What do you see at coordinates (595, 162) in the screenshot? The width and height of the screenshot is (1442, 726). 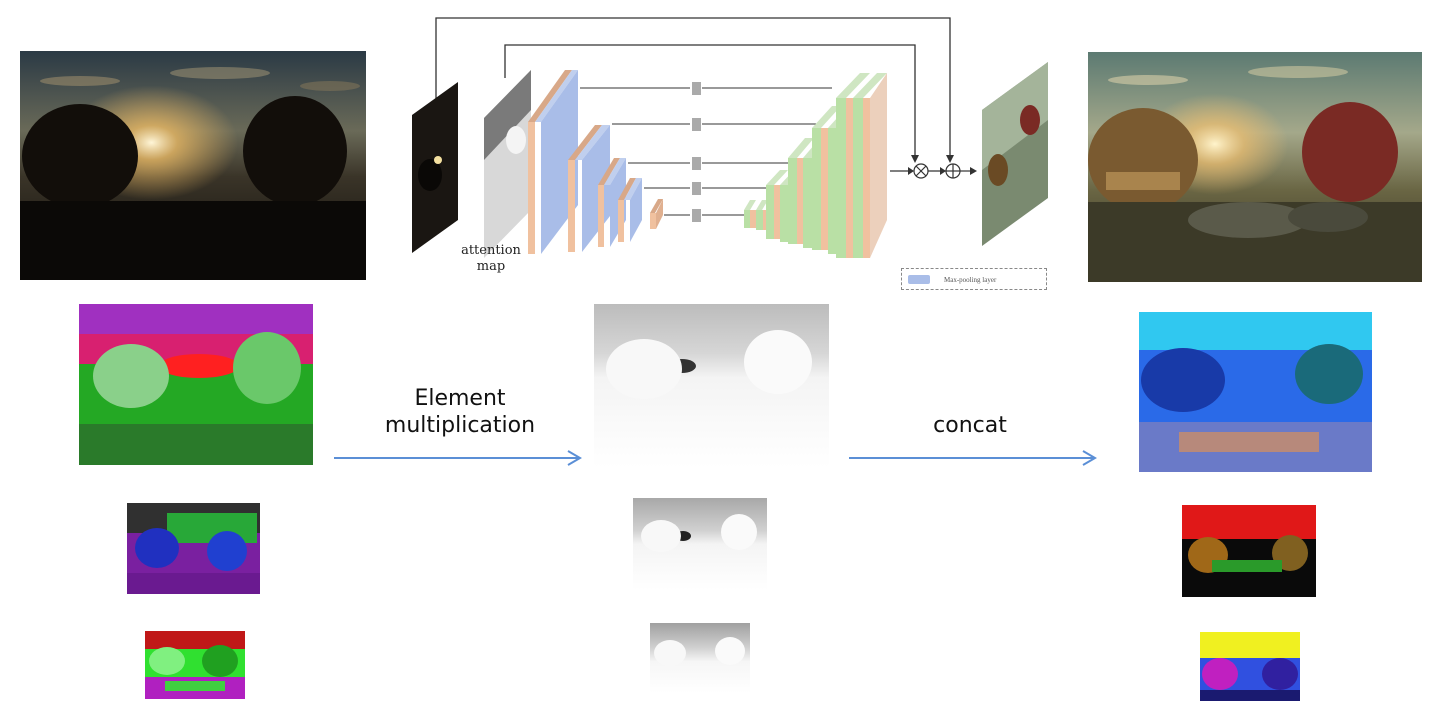 I see `encoder-blocks` at bounding box center [595, 162].